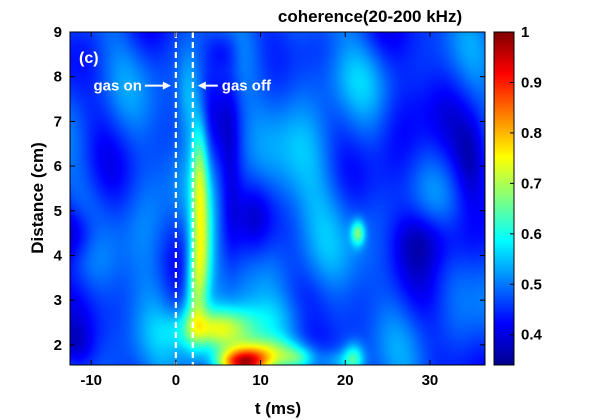 The image size is (595, 420). I want to click on y-tick-label: 9, so click(58, 32).